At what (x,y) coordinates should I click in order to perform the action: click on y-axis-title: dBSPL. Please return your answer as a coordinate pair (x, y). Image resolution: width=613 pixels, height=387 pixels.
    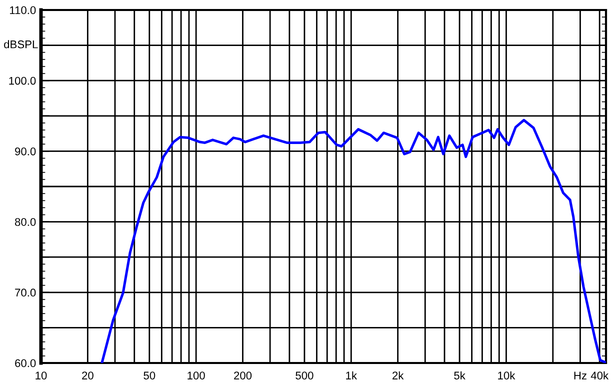
    Looking at the image, I should click on (21, 44).